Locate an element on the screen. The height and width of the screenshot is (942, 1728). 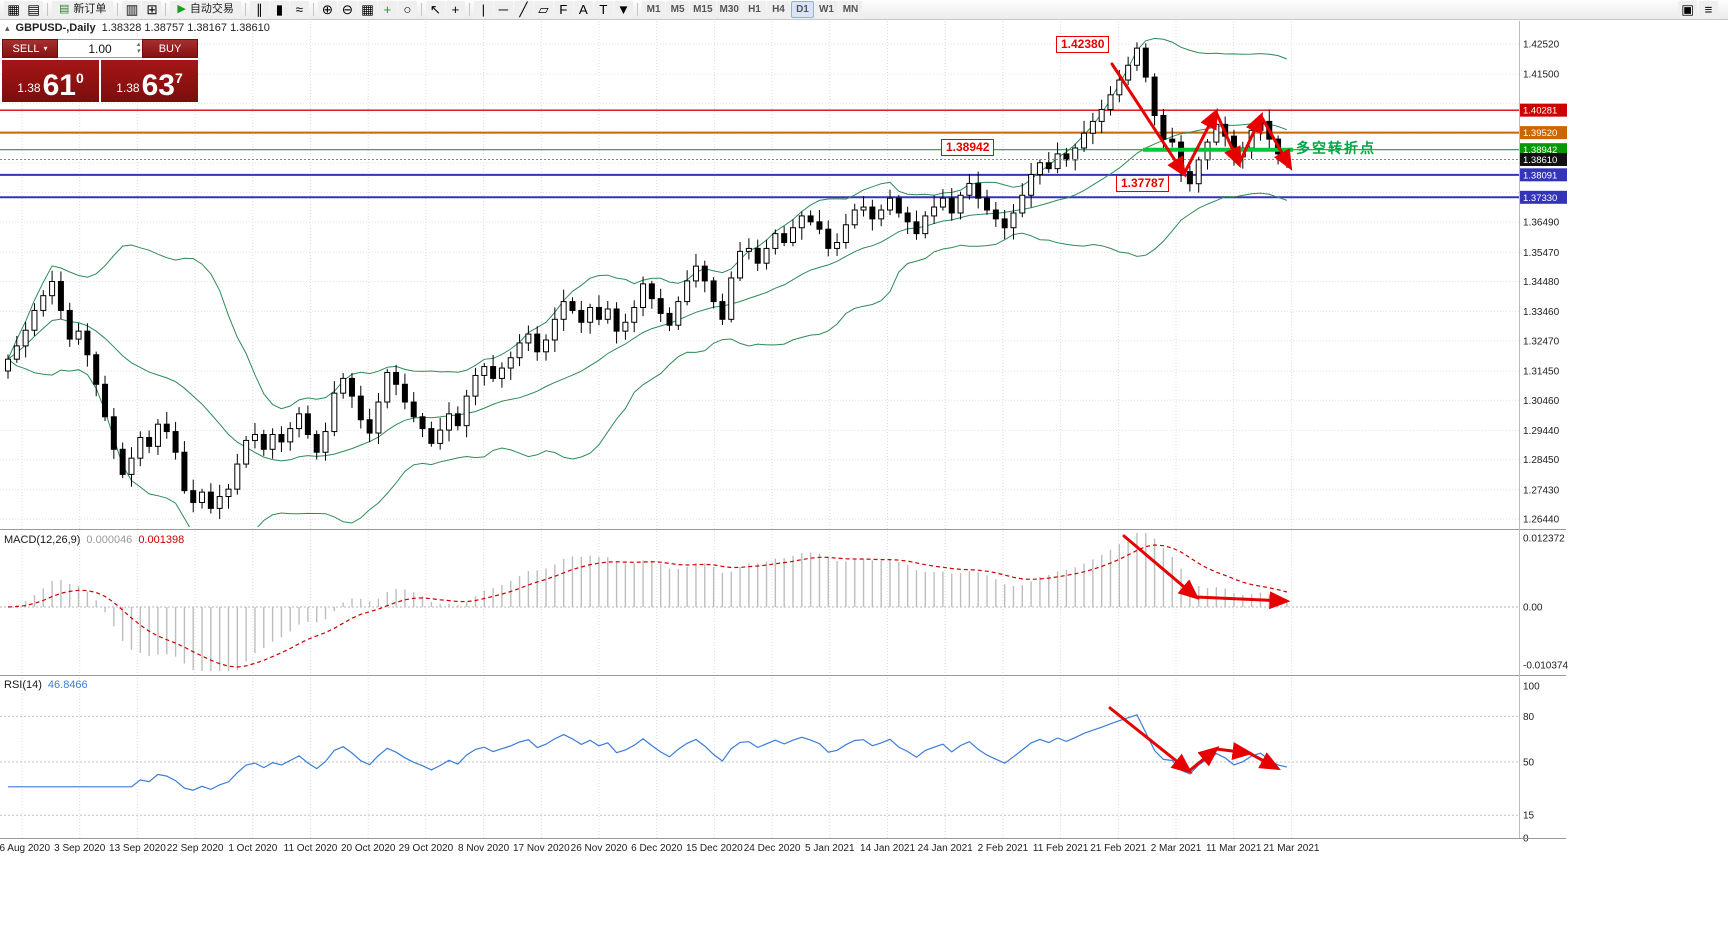
buy-button: BUY is located at coordinates (170, 48).